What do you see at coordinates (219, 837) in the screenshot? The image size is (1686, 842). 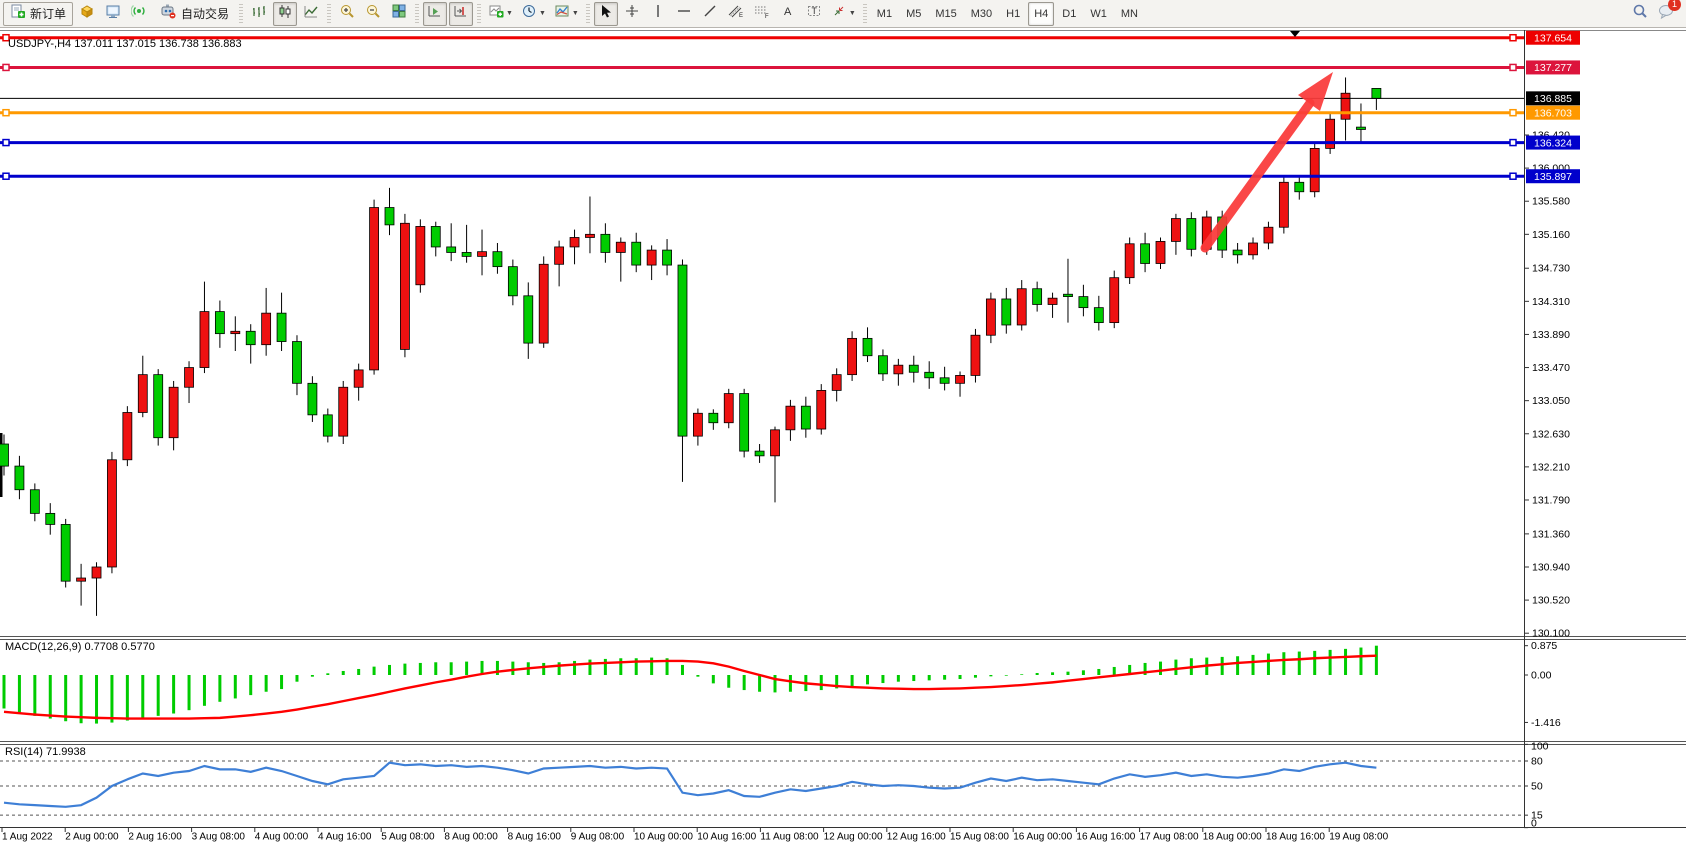 I see `time-tick-label: 3 Aug 08:00` at bounding box center [219, 837].